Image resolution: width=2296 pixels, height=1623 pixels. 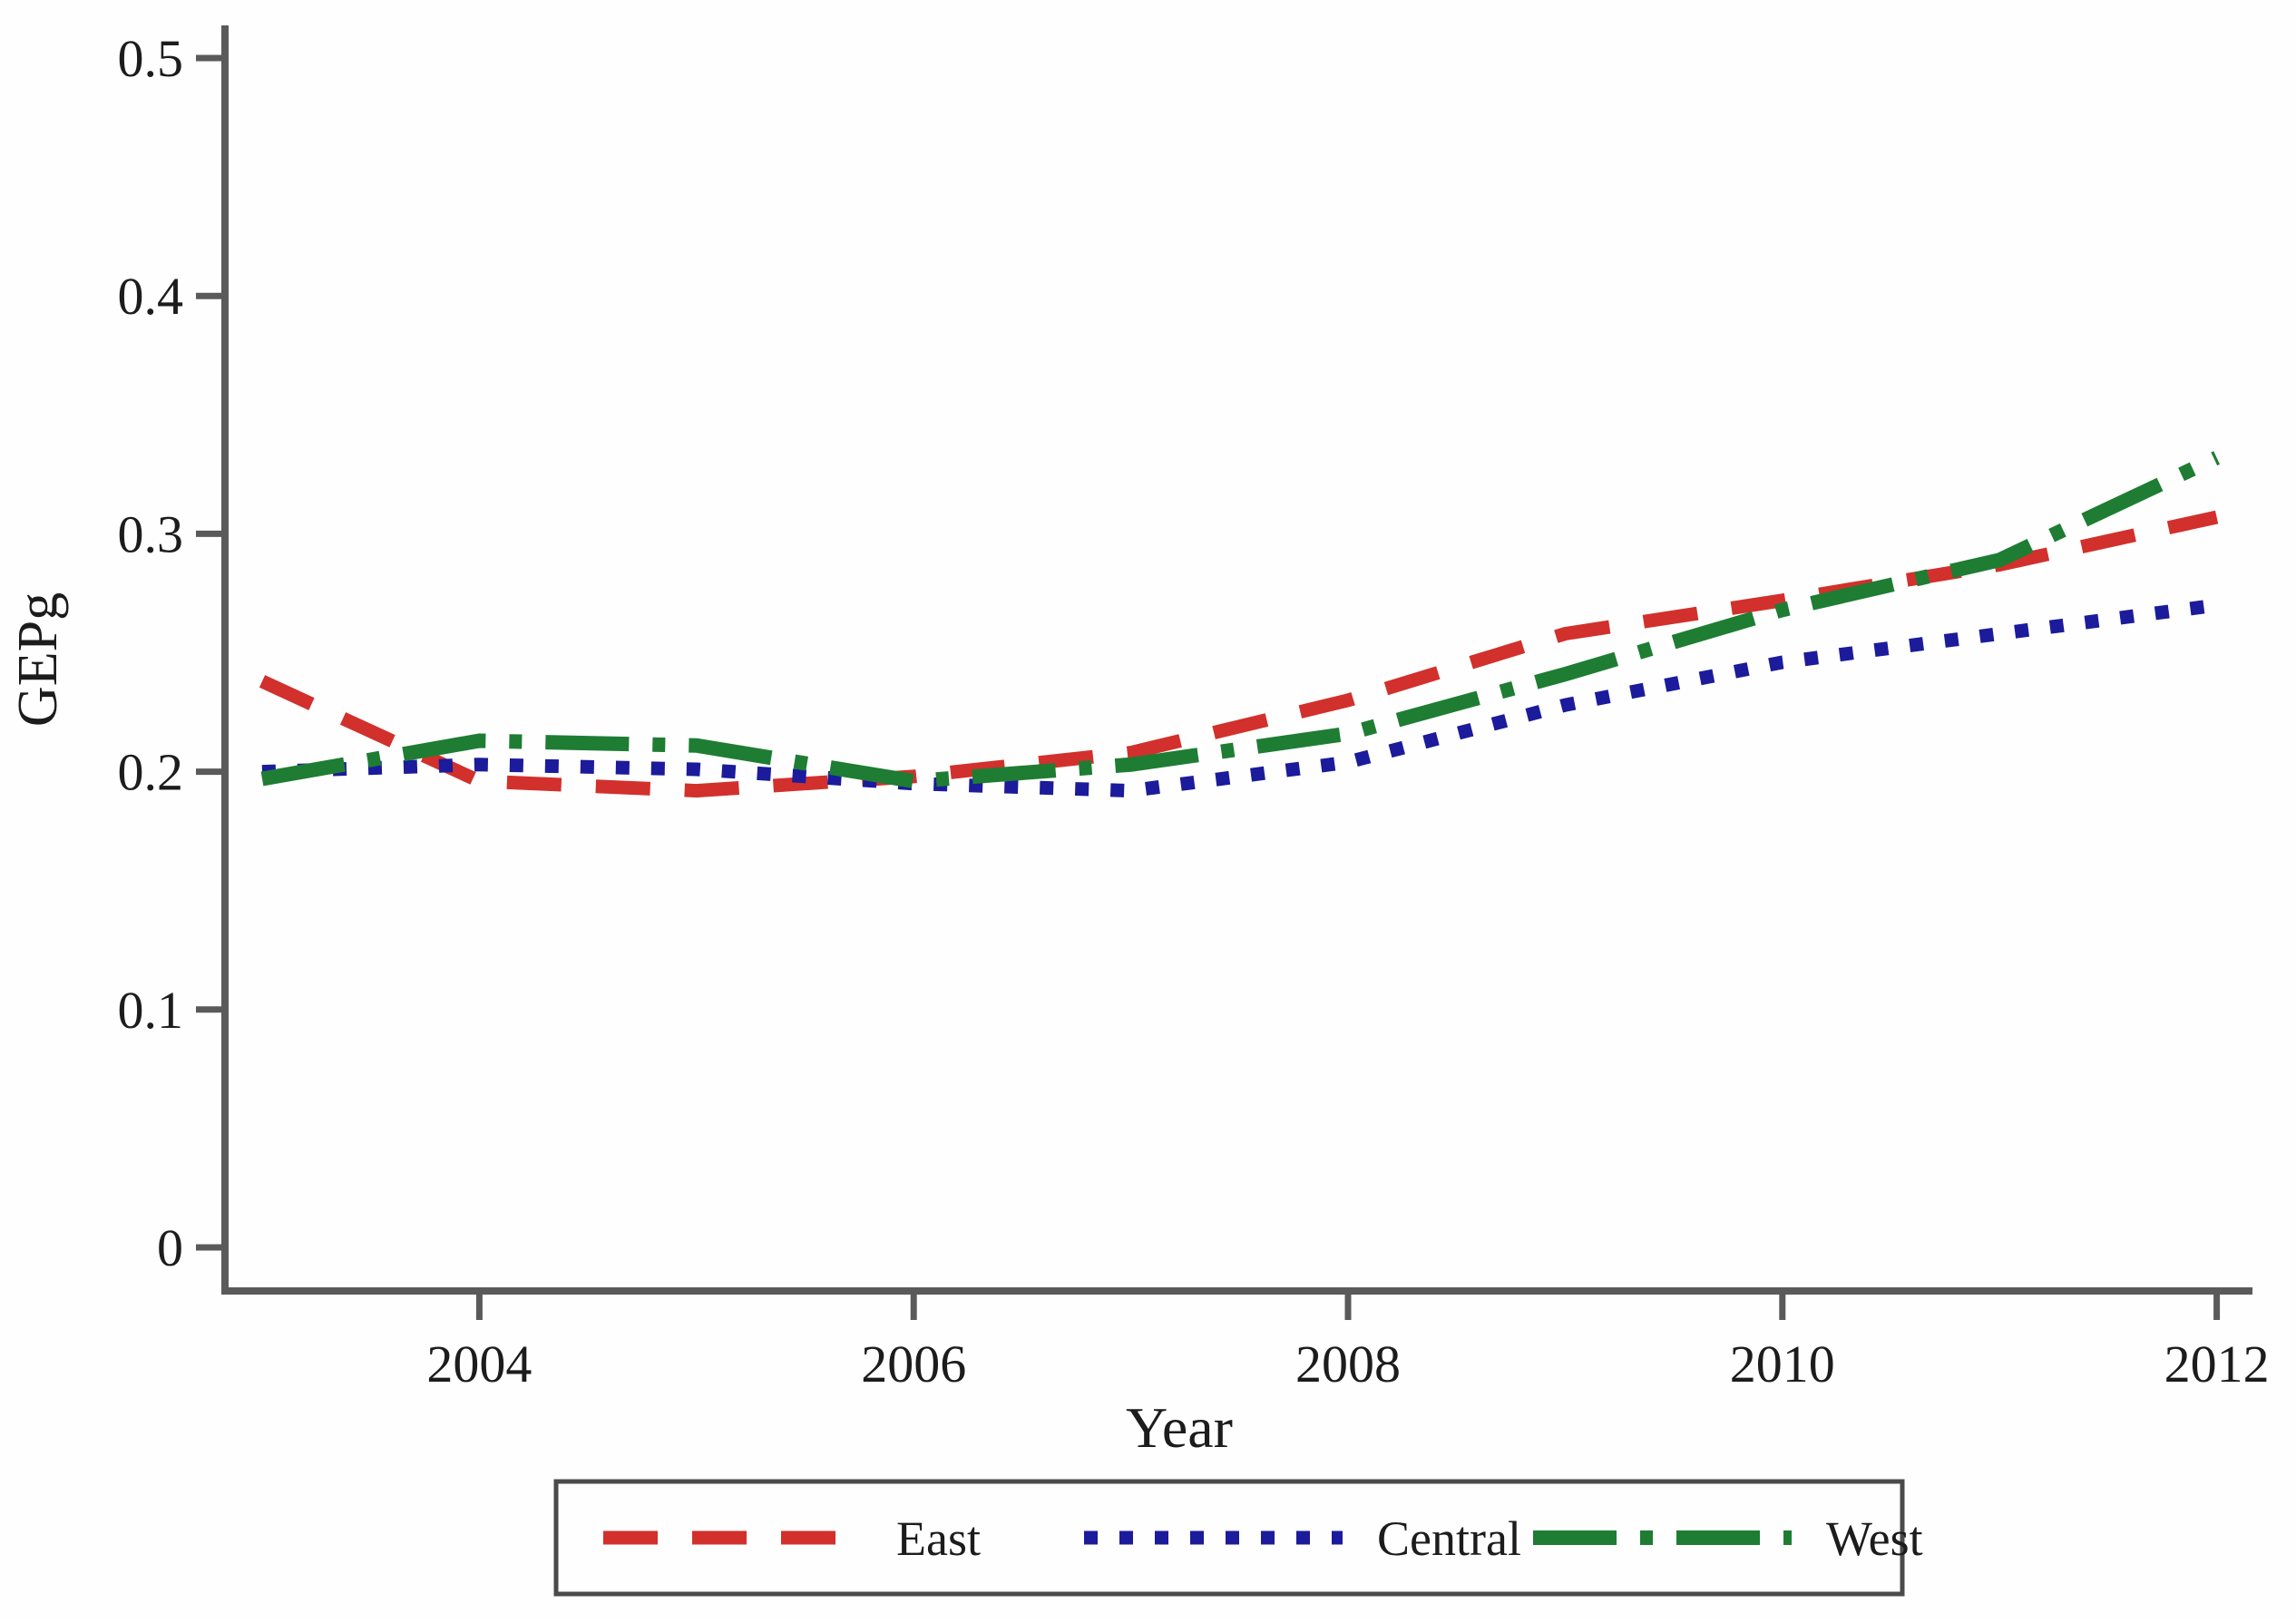 I want to click on x-axis-title: Year, so click(x=1180, y=1428).